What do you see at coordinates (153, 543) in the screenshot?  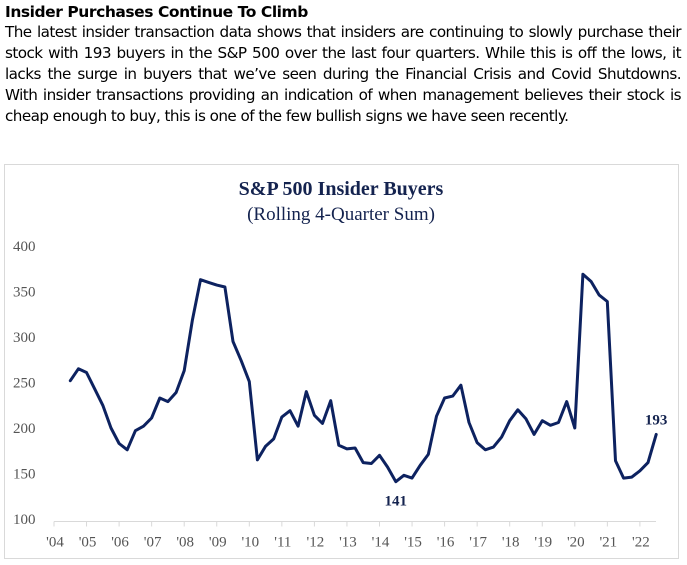 I see `x-tick-label: '07` at bounding box center [153, 543].